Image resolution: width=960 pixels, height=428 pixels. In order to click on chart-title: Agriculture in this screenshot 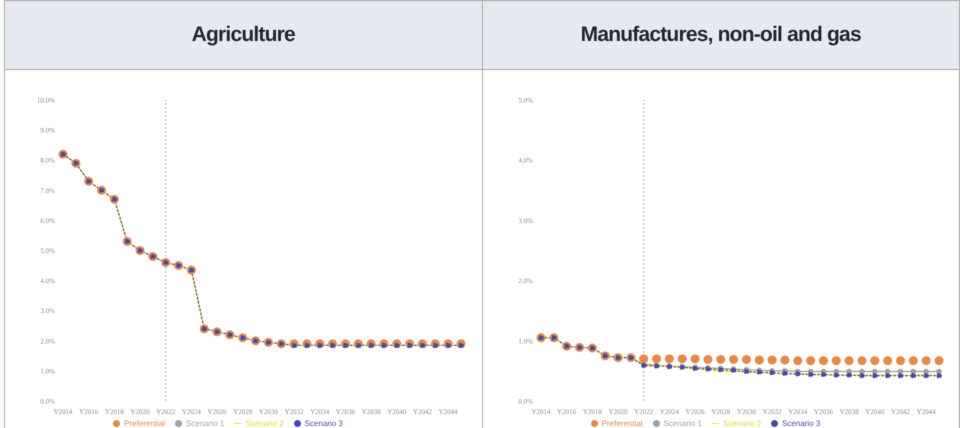, I will do `click(243, 35)`.